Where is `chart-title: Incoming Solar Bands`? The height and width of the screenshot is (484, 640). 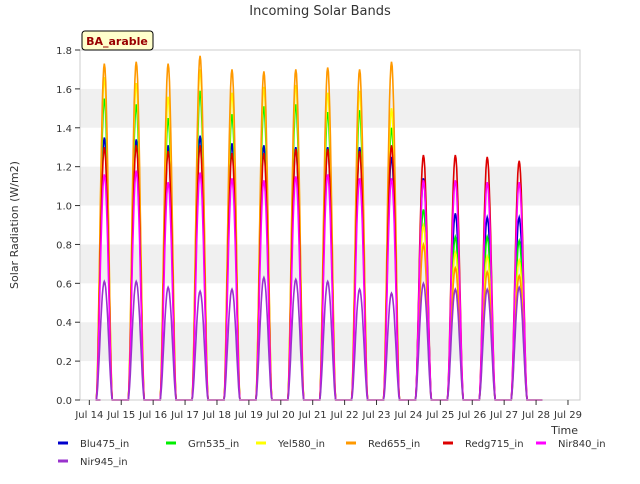 chart-title: Incoming Solar Bands is located at coordinates (320, 11).